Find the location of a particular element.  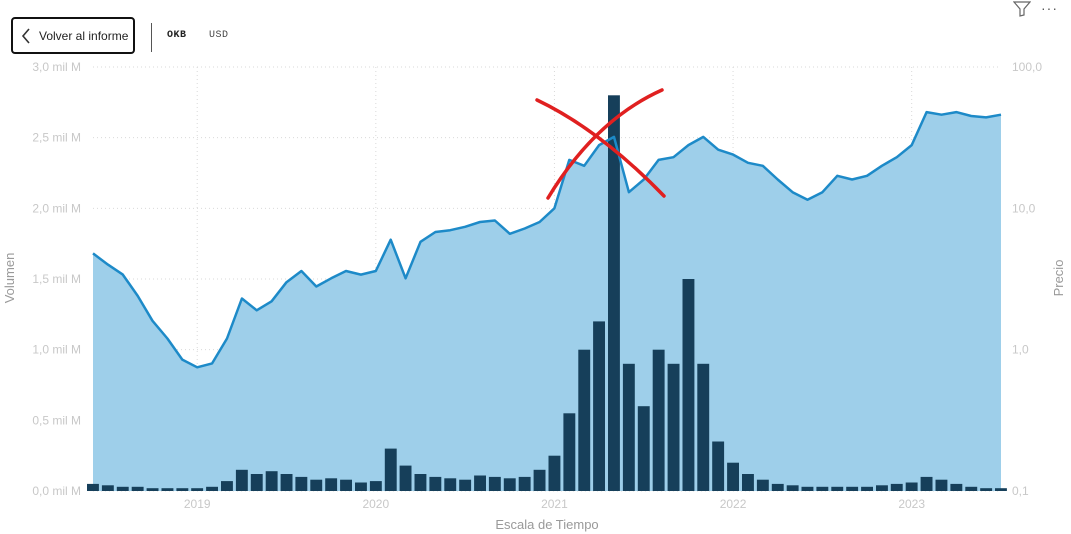

y-left-axis-title: Volumen is located at coordinates (9, 278).